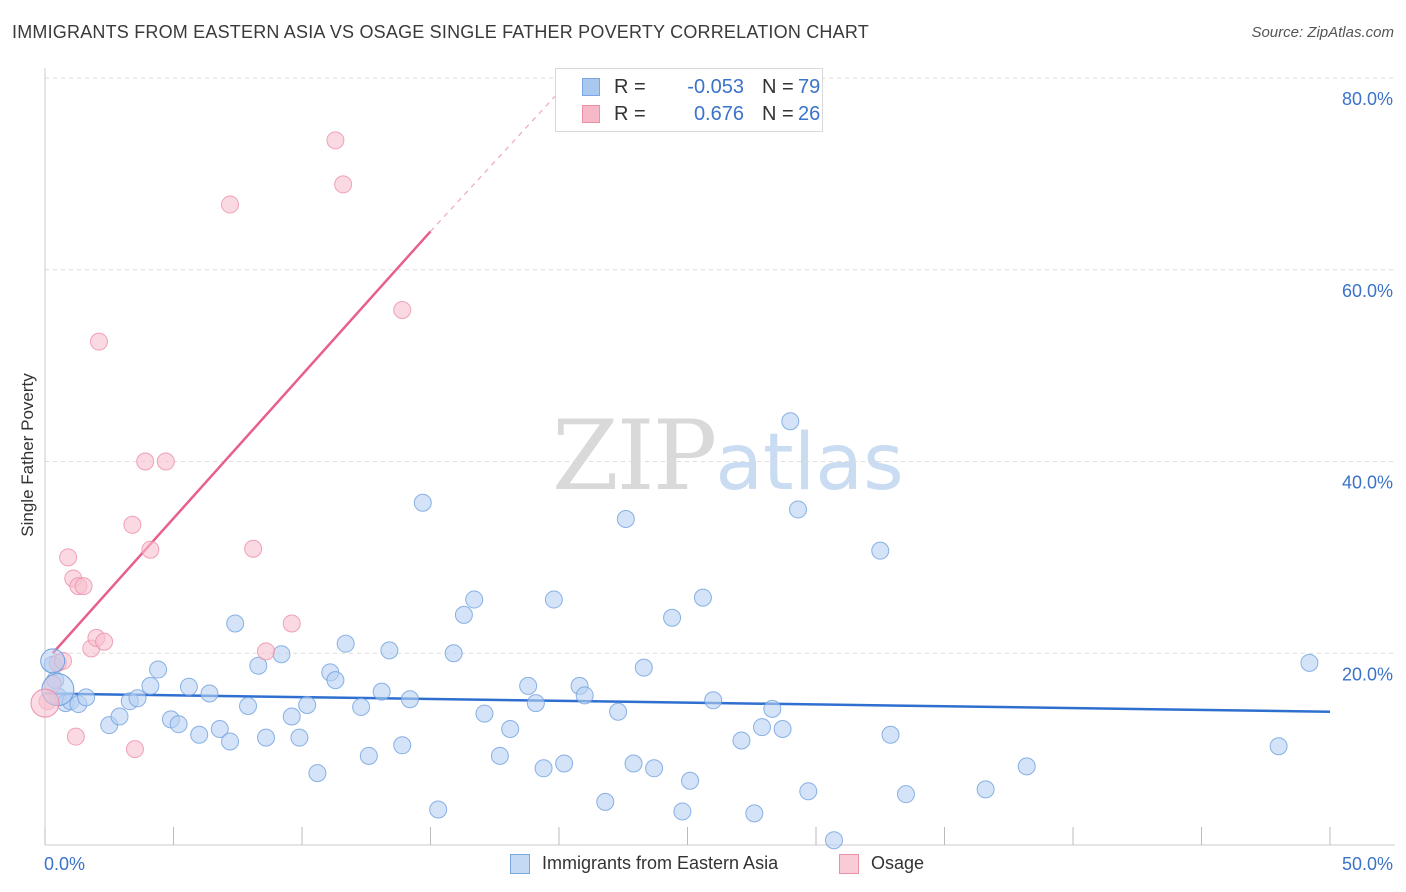  Describe the element at coordinates (1367, 864) in the screenshot. I see `x-tick-label: 50.0%` at that location.